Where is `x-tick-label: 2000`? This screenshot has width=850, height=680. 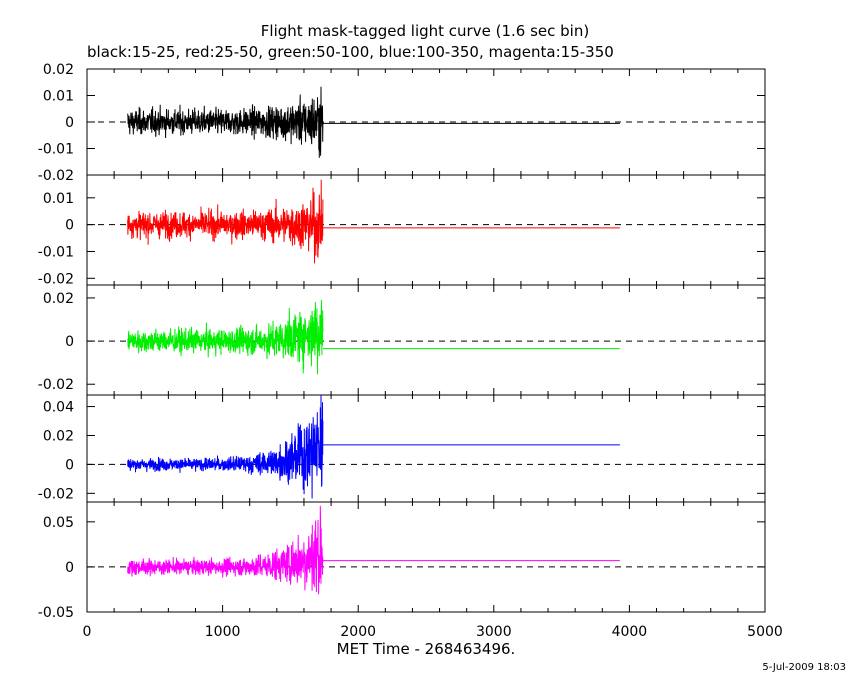
x-tick-label: 2000 is located at coordinates (358, 632).